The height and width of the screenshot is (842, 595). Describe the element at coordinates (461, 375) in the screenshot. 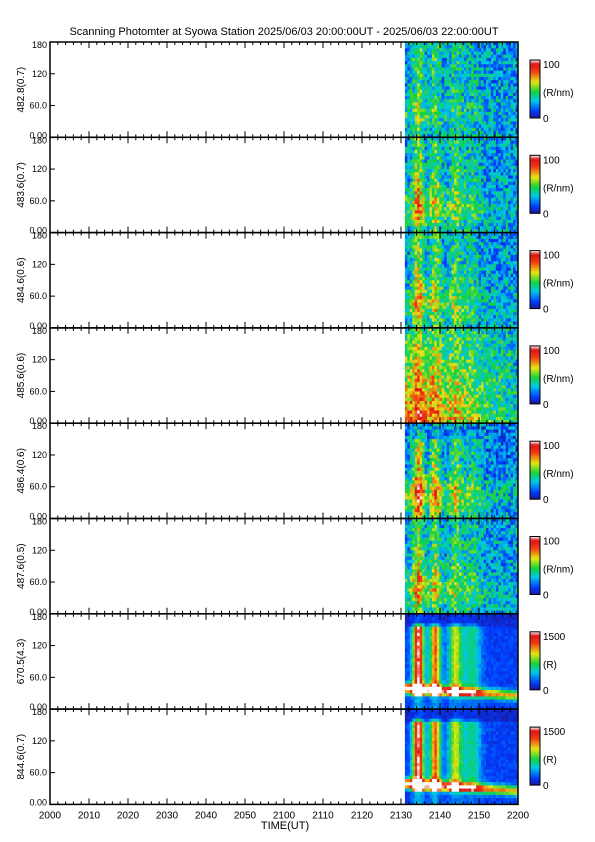

I see `heatmap-cells` at that location.